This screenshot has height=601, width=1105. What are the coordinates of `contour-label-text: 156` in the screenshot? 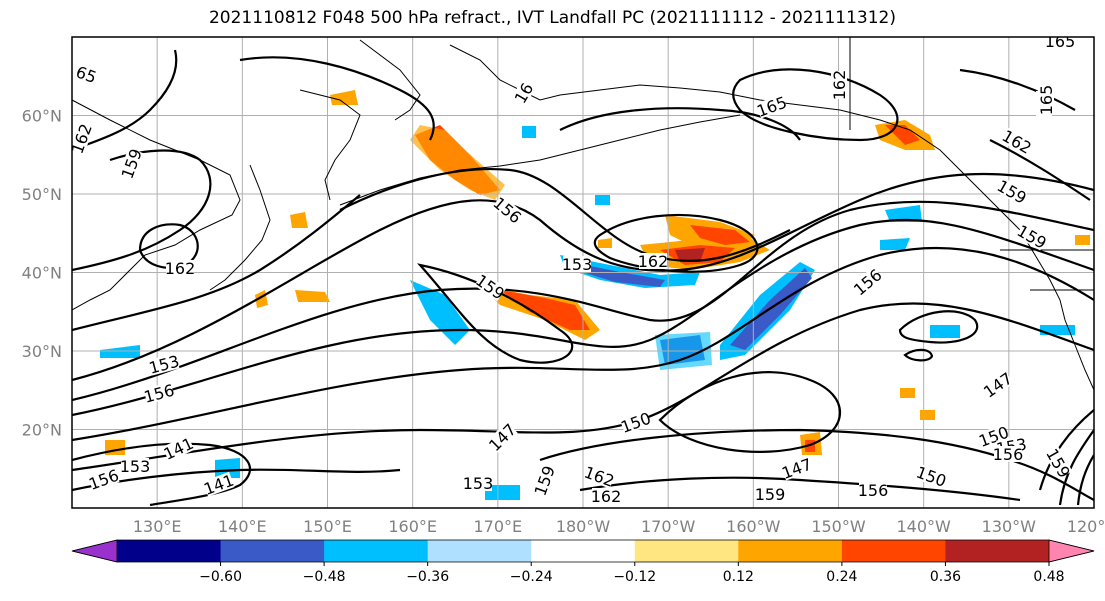 It's located at (873, 490).